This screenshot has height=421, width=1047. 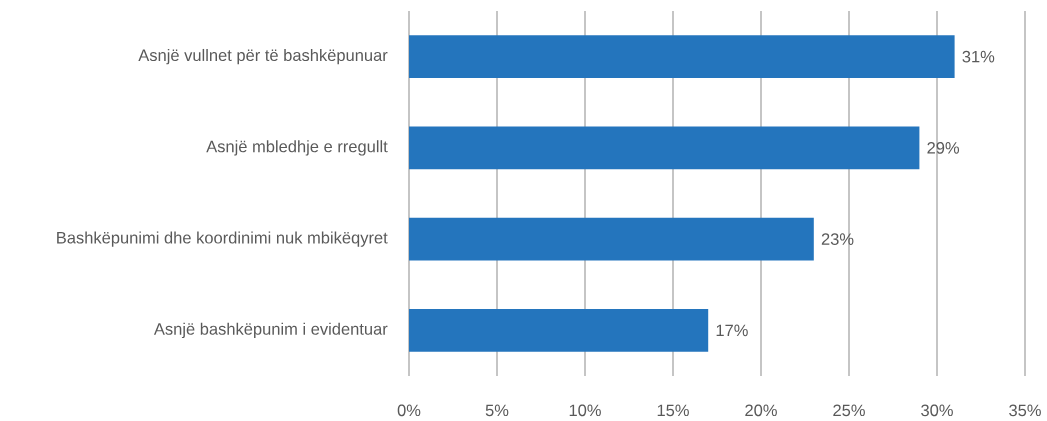 What do you see at coordinates (263, 56) in the screenshot?
I see `y-tick-label: Asnjë vullnet për të bashkëpunuar` at bounding box center [263, 56].